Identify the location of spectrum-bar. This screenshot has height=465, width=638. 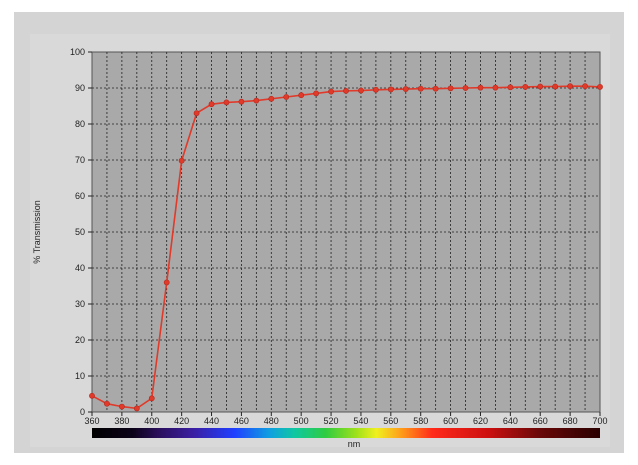
(346, 433).